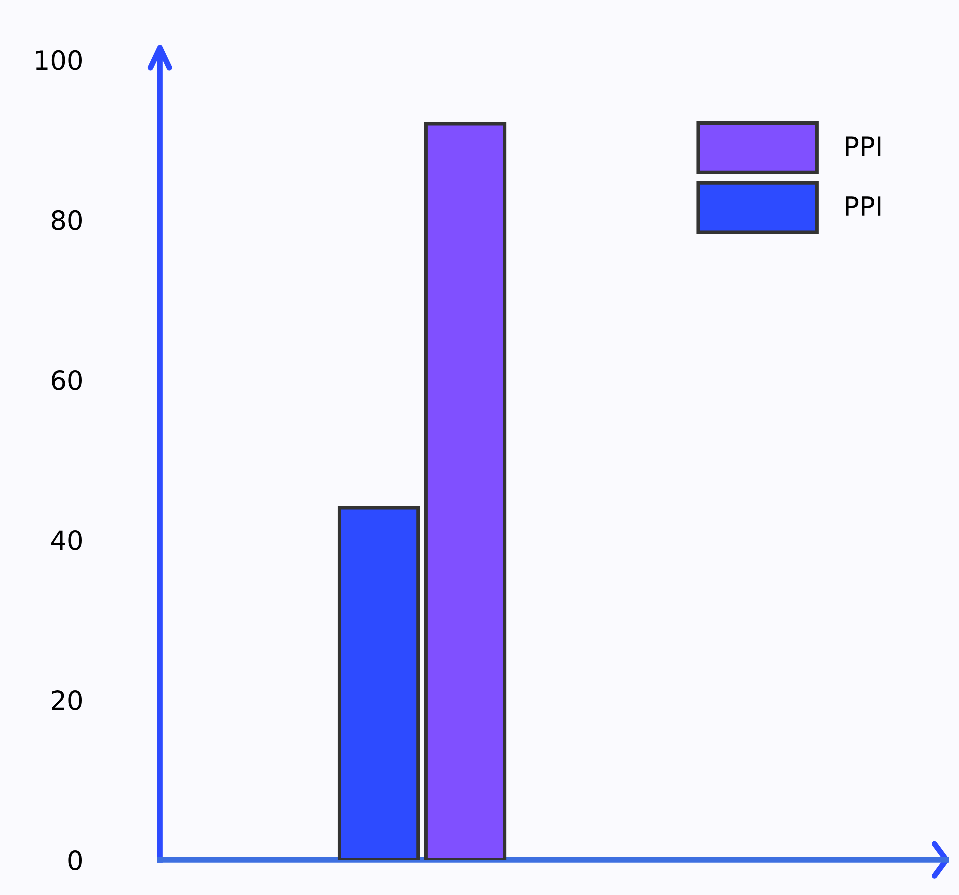 The image size is (959, 895). Describe the element at coordinates (67, 380) in the screenshot. I see `y-tick-label: 60` at that location.